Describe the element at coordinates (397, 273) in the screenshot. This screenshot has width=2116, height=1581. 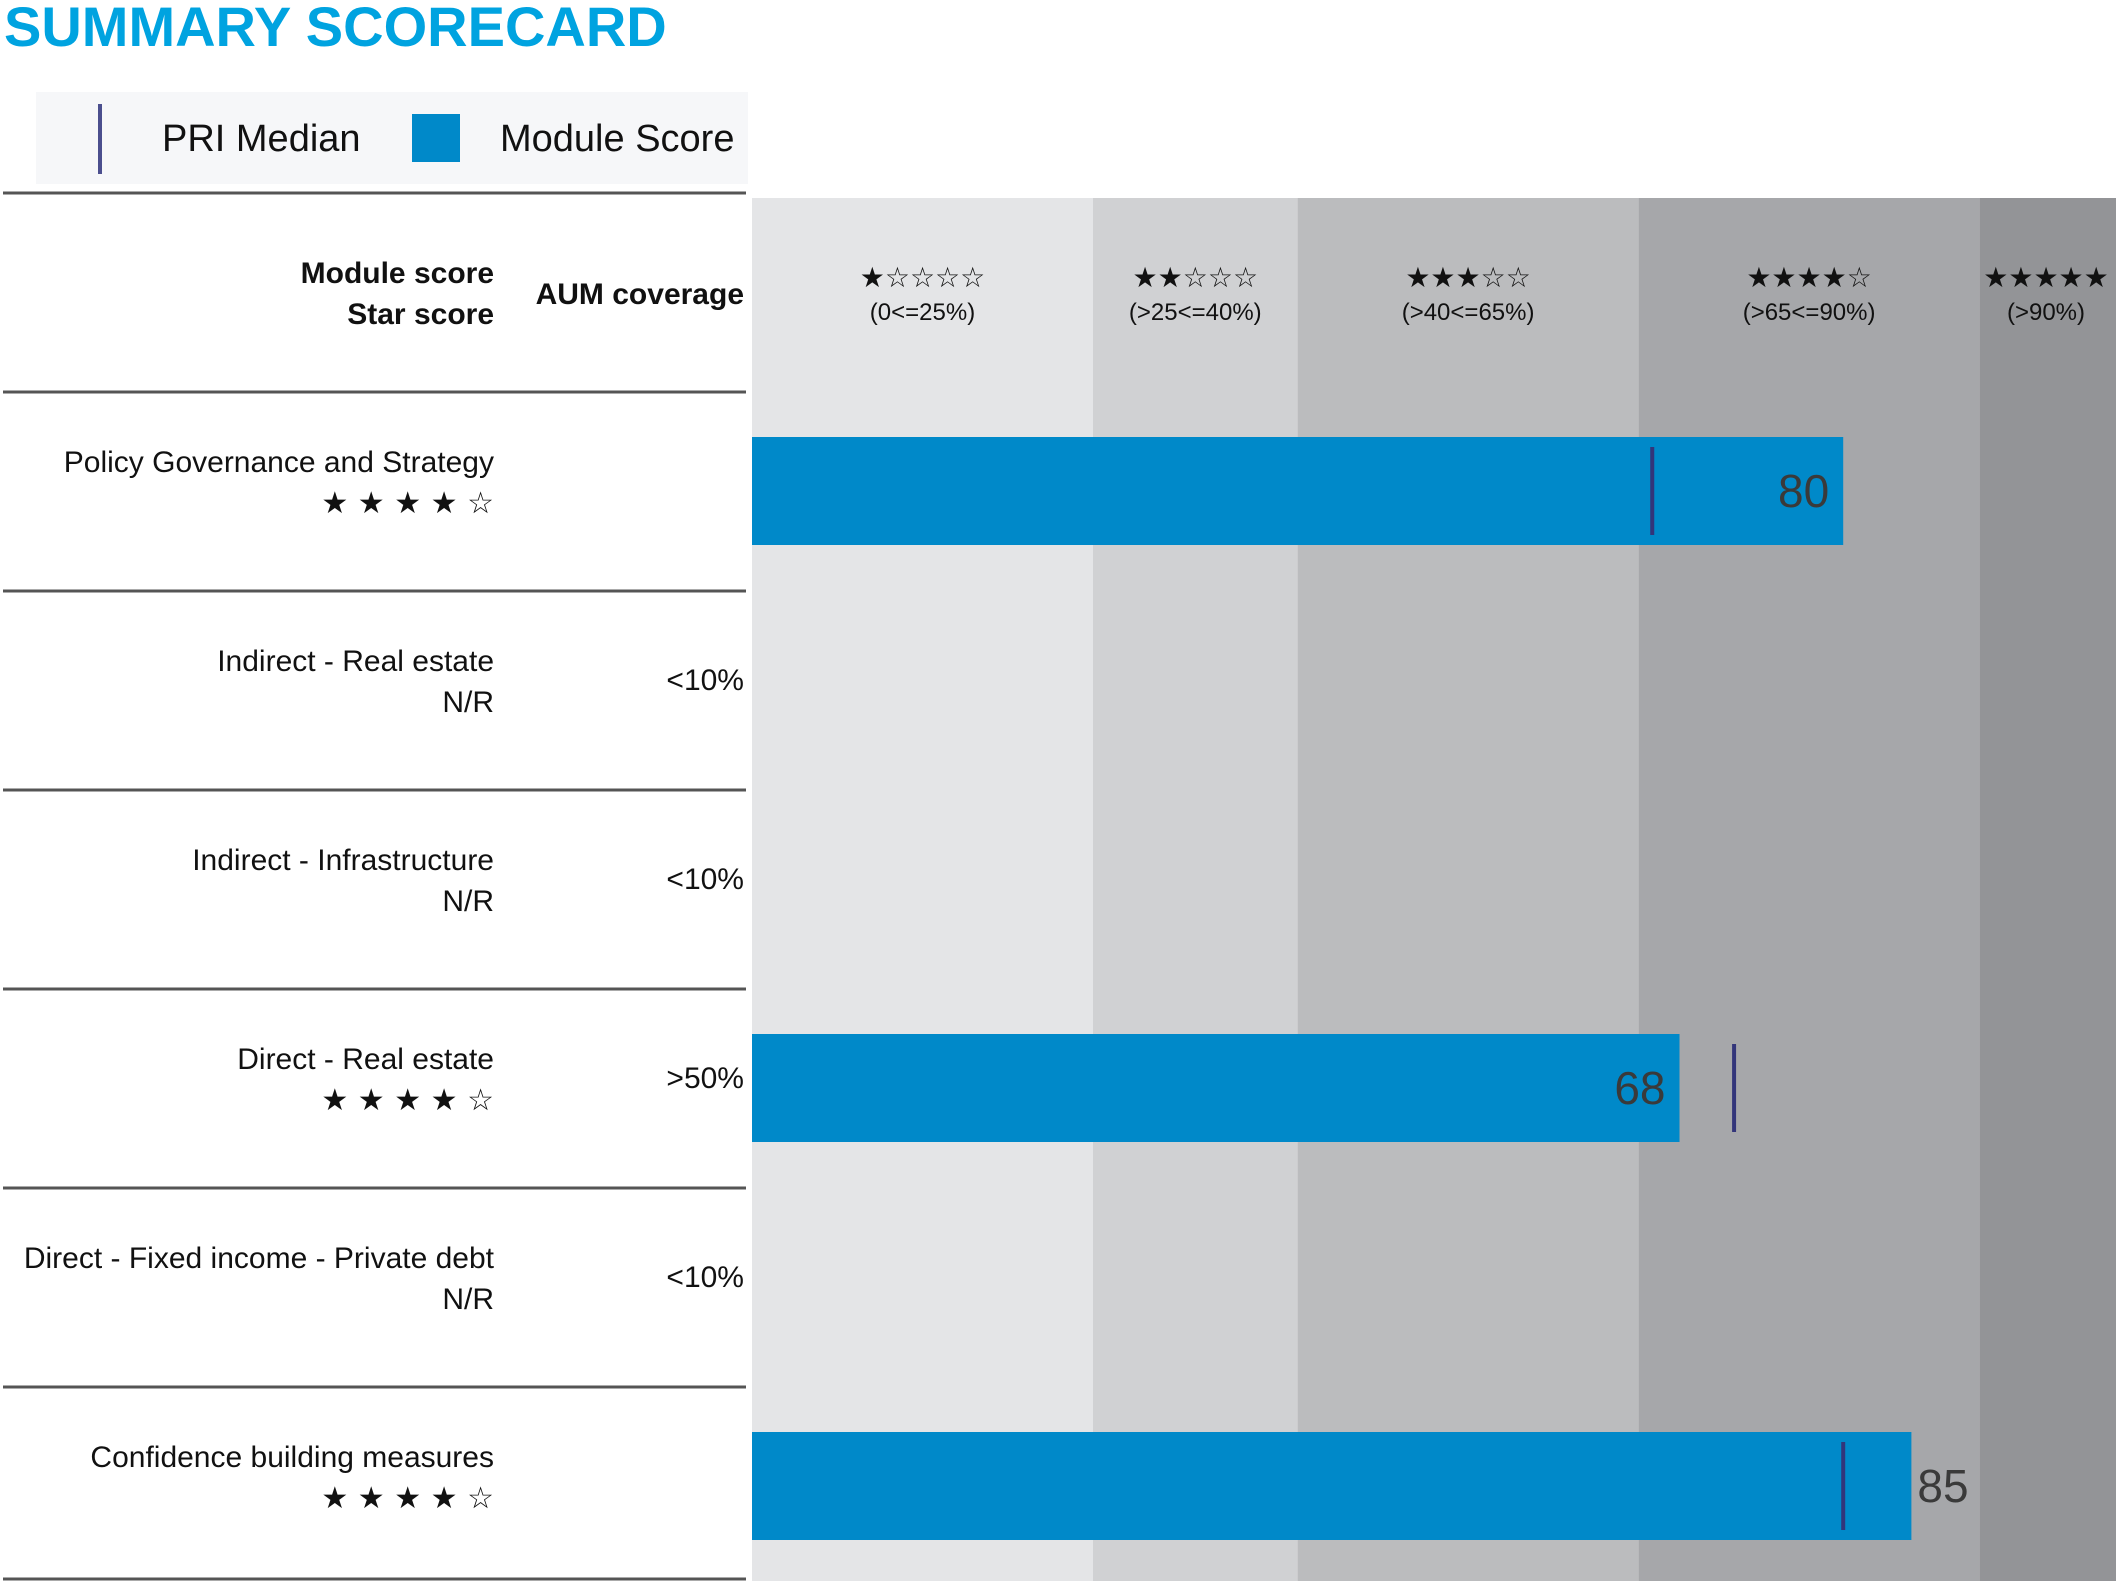
I see `module-score-header: Module score` at that location.